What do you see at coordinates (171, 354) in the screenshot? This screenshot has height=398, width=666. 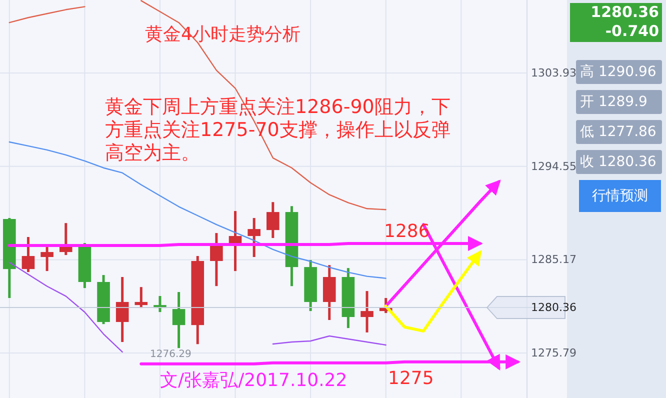 I see `annotation: 1276.29` at bounding box center [171, 354].